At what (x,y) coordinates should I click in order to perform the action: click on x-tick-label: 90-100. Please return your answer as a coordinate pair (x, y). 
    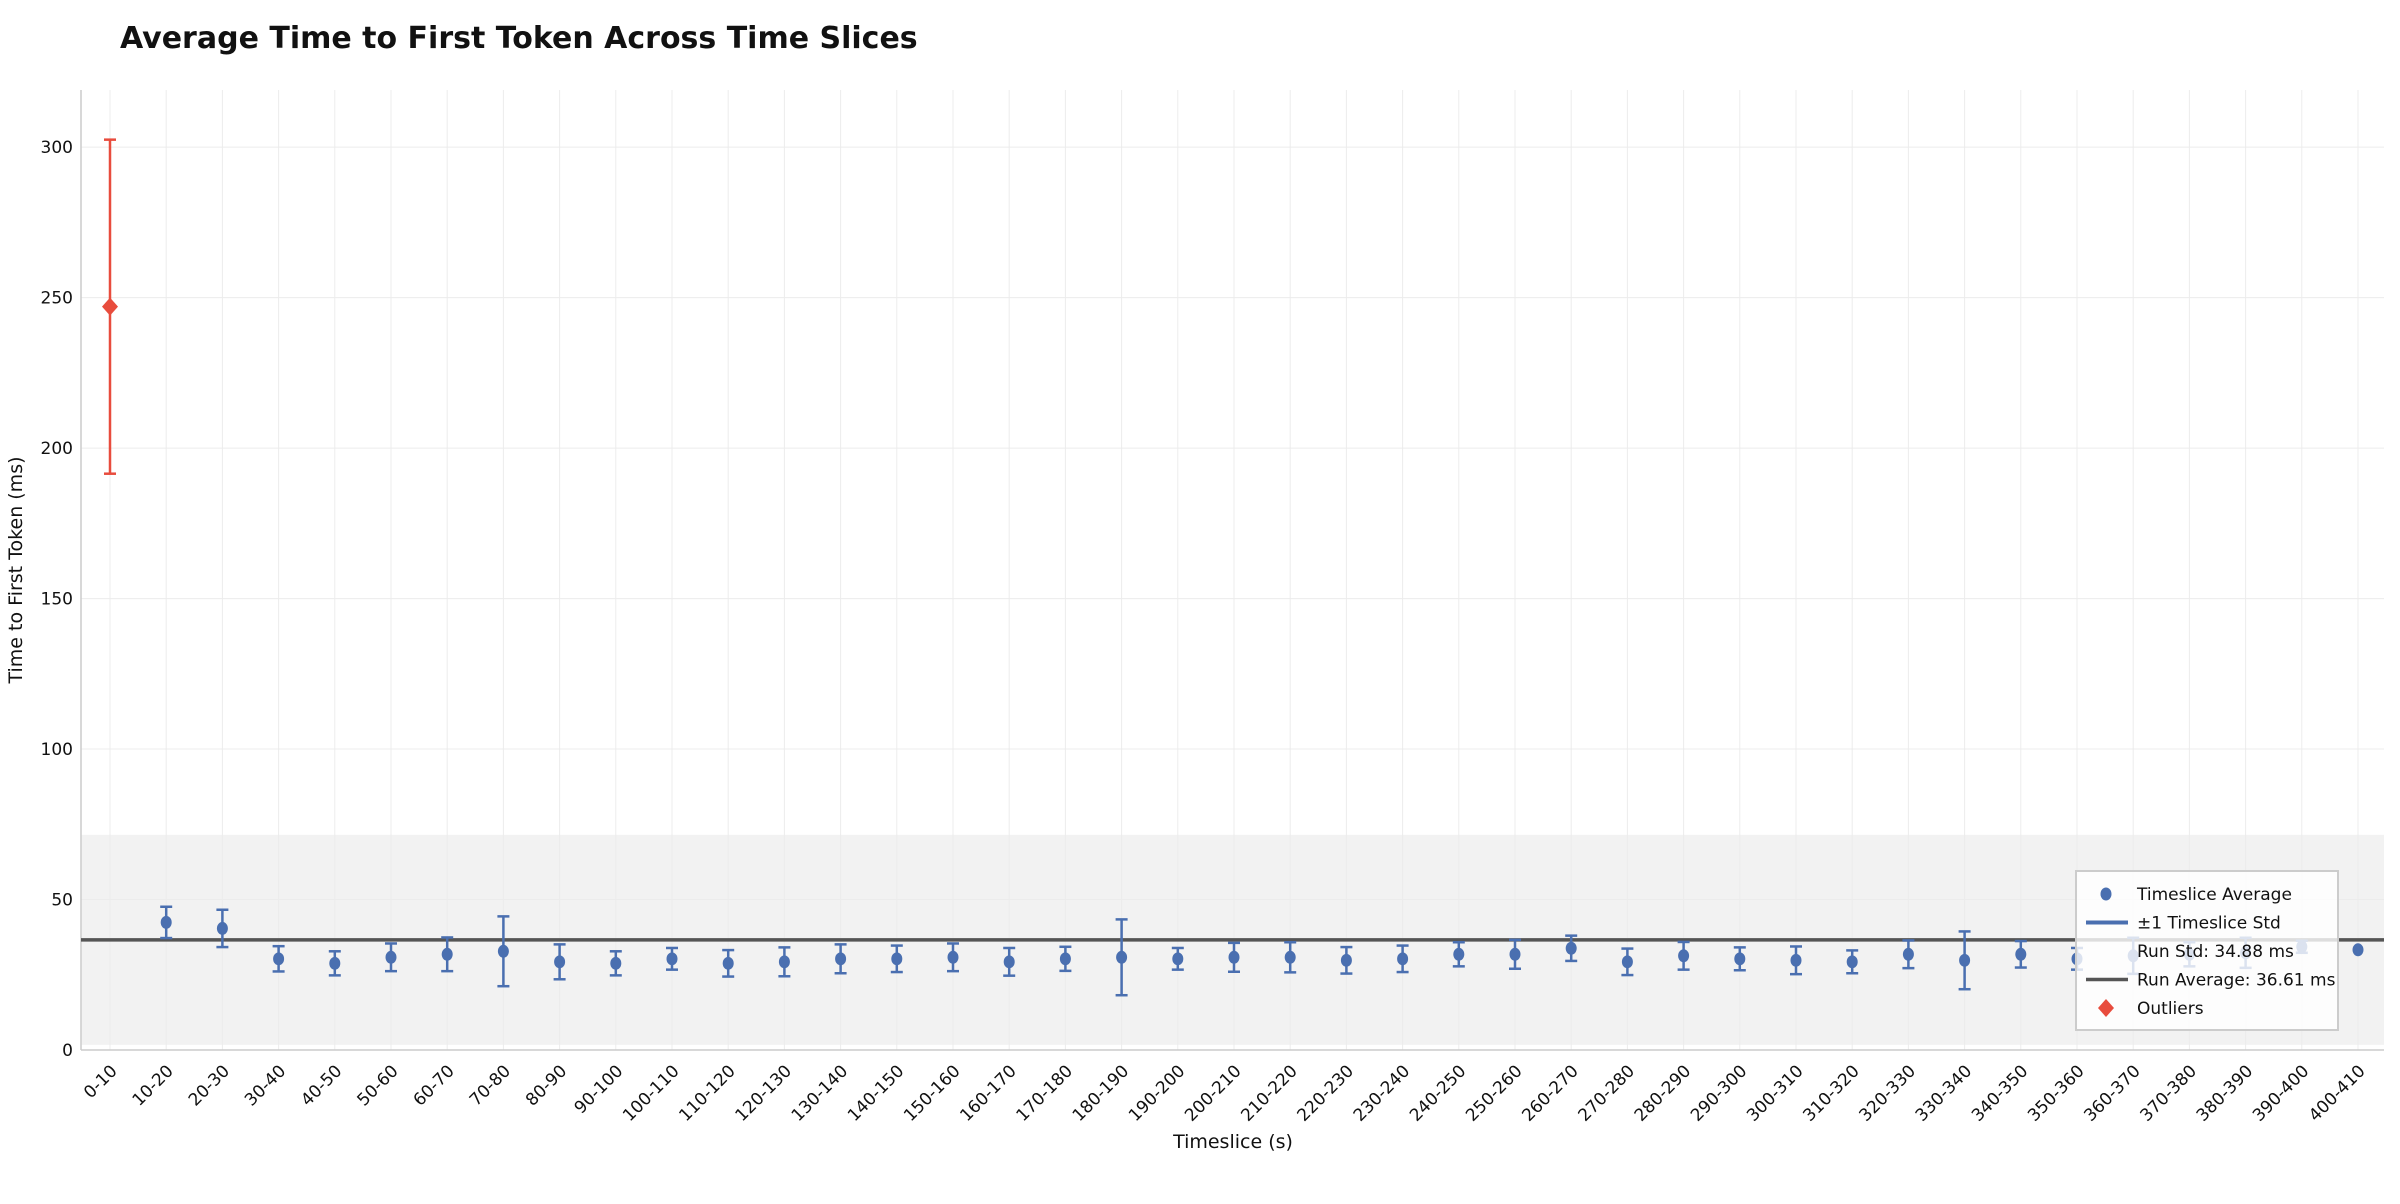
    Looking at the image, I should click on (599, 1089).